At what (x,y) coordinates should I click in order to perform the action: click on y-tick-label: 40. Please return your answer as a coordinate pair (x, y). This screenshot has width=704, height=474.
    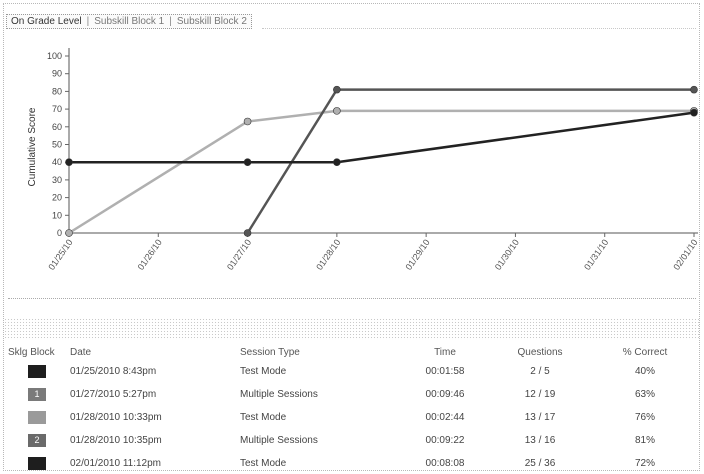
    Looking at the image, I should click on (57, 162).